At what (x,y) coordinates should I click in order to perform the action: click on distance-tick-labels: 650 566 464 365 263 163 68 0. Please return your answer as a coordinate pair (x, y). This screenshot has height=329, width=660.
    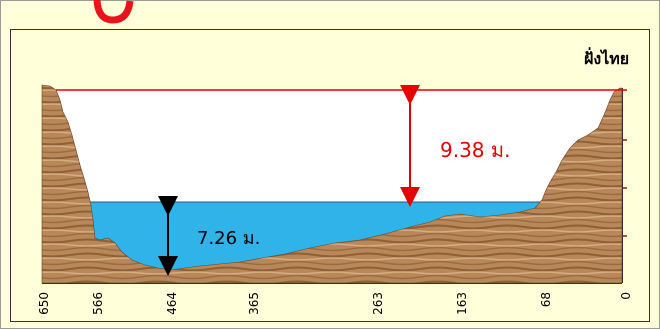
    Looking at the image, I should click on (335, 303).